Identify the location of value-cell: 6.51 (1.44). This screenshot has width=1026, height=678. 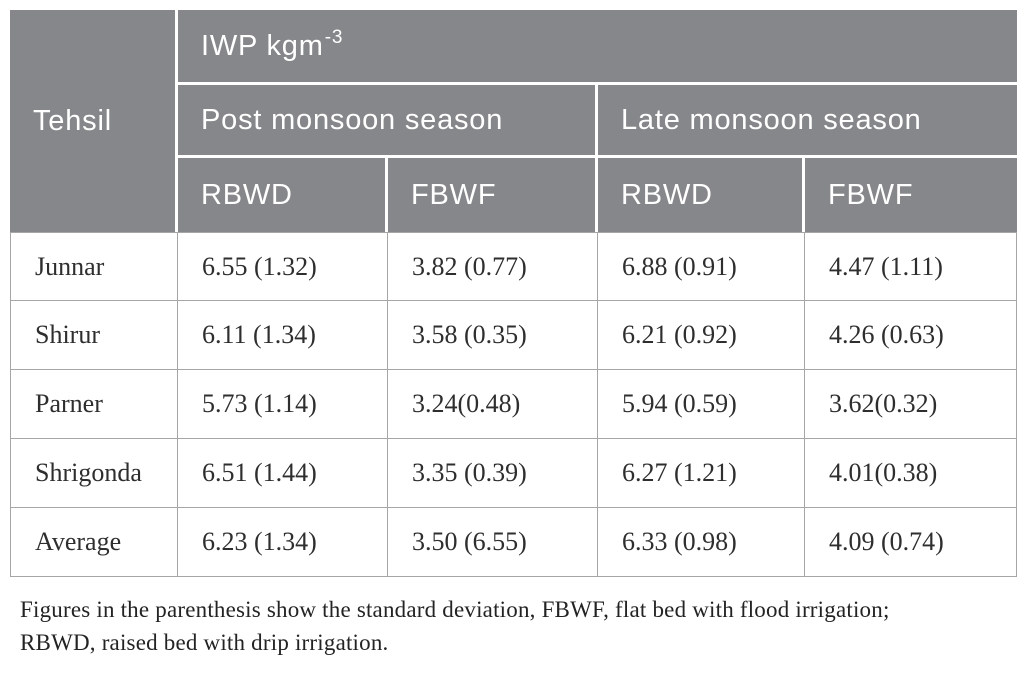
(283, 473).